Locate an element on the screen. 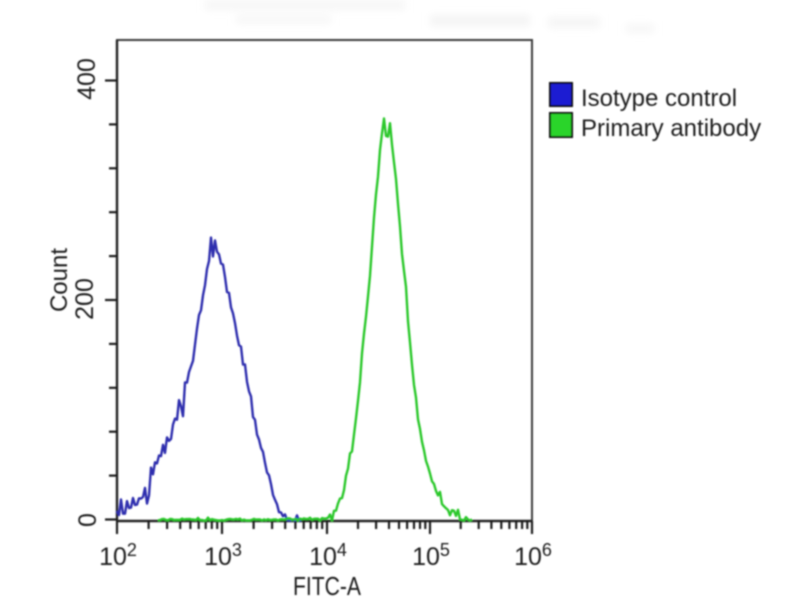  svg-text: 10⁴ is located at coordinates (328, 555).